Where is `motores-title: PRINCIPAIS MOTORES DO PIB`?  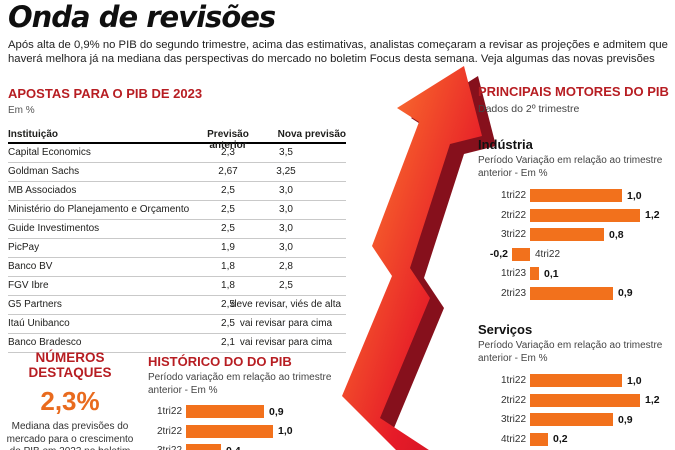
motores-title: PRINCIPAIS MOTORES DO PIB is located at coordinates (573, 91).